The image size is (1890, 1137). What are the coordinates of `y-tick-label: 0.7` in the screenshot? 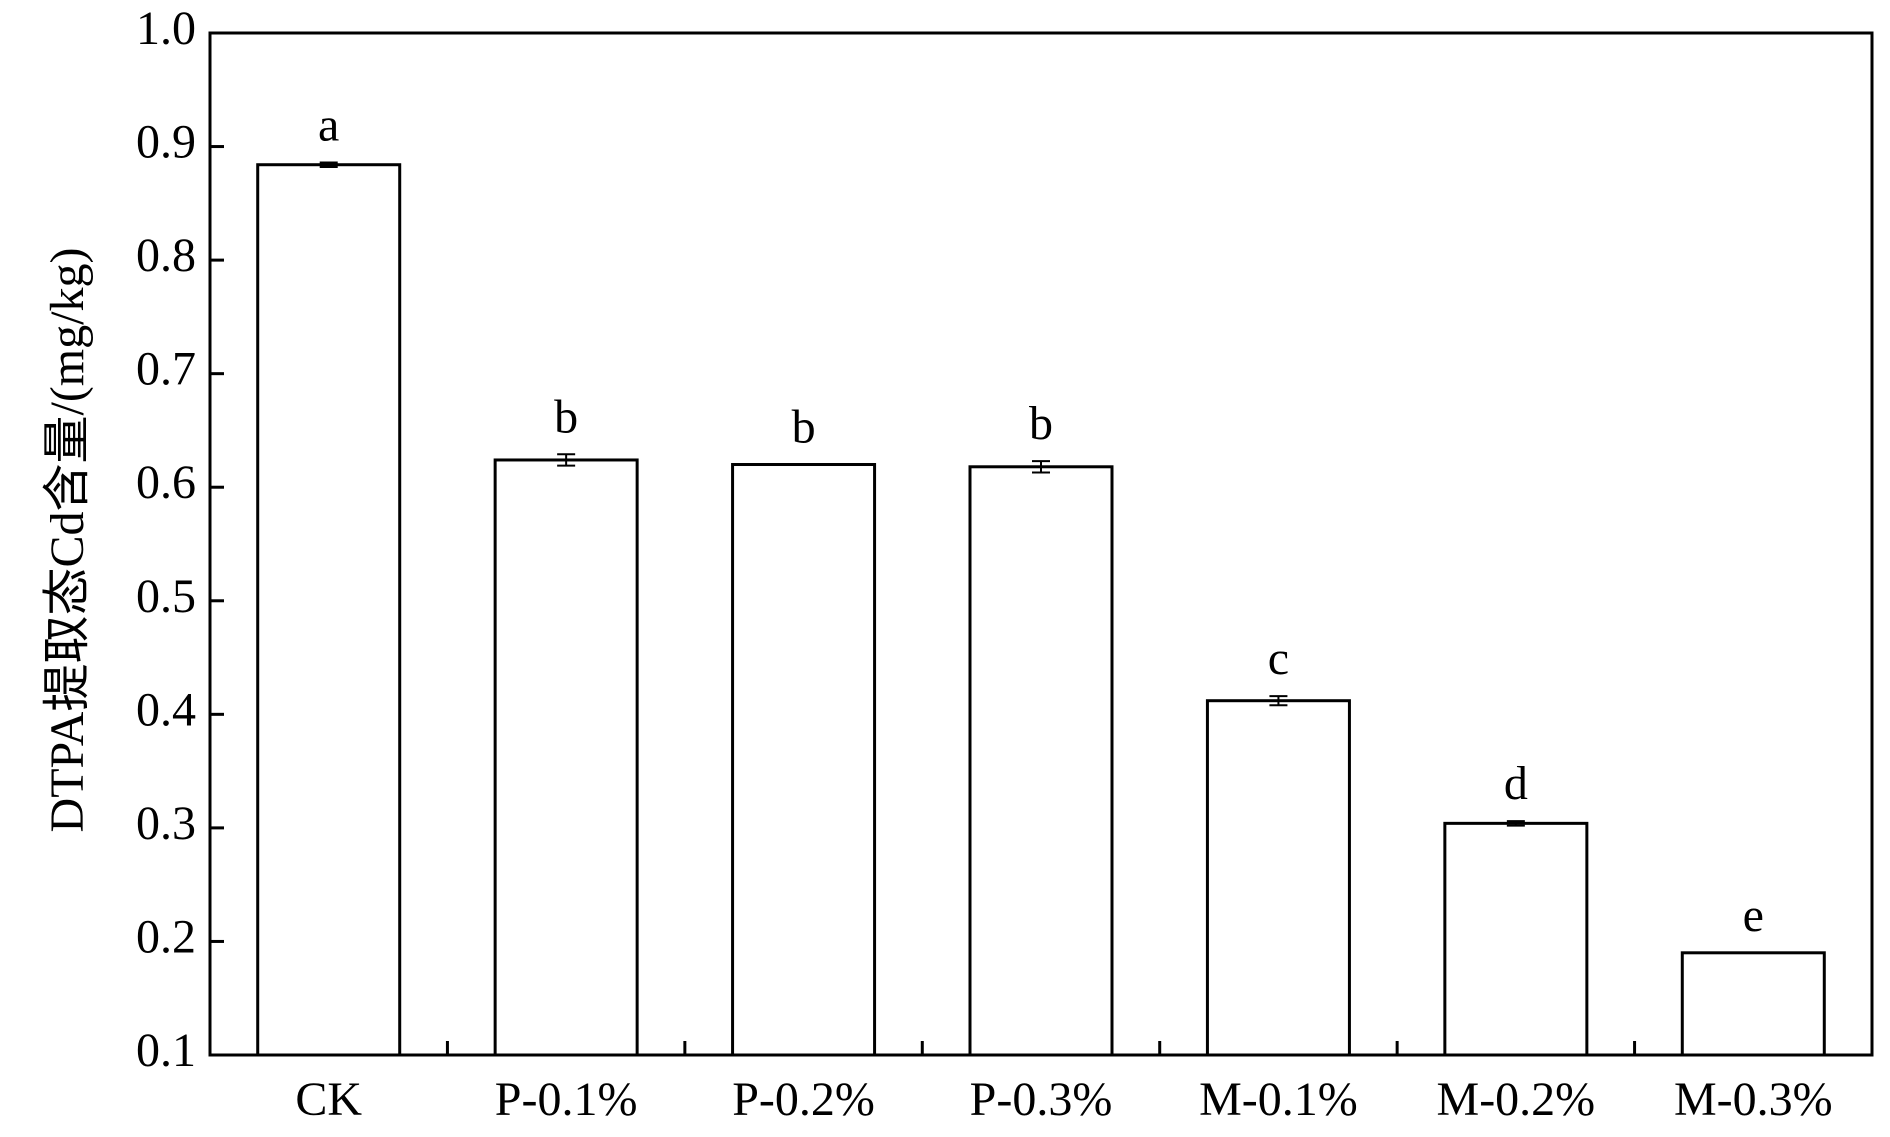 It's located at (166, 369).